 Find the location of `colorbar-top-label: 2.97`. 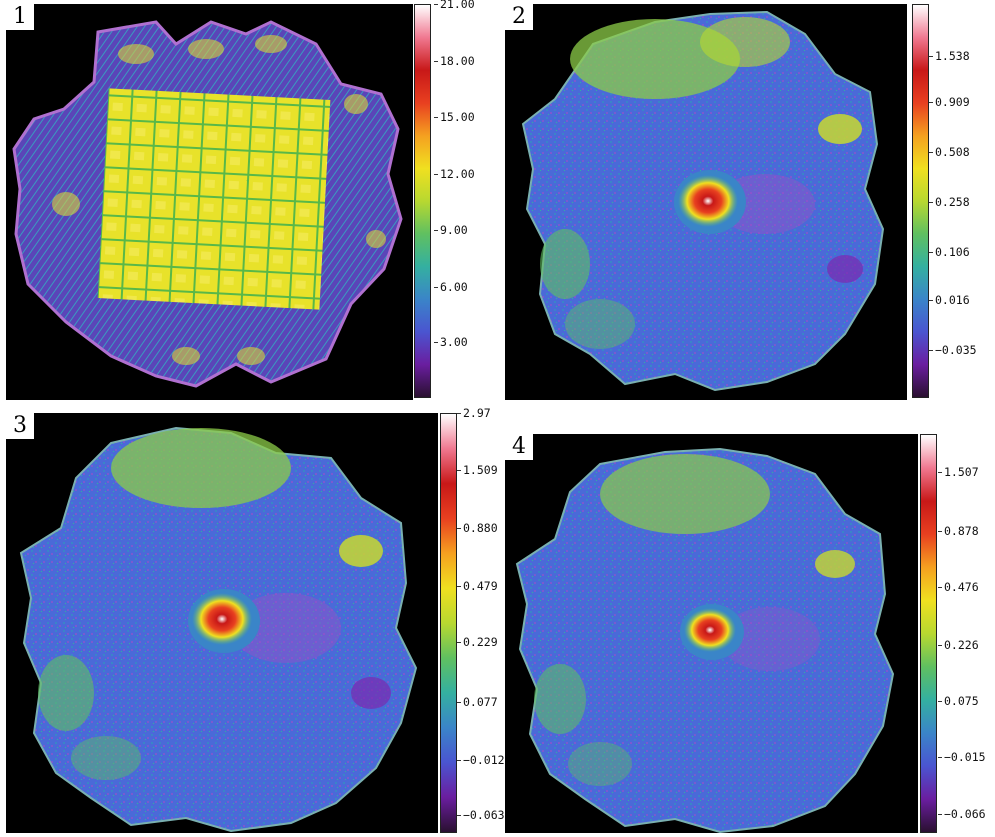

colorbar-top-label: 2.97 is located at coordinates (474, 413).